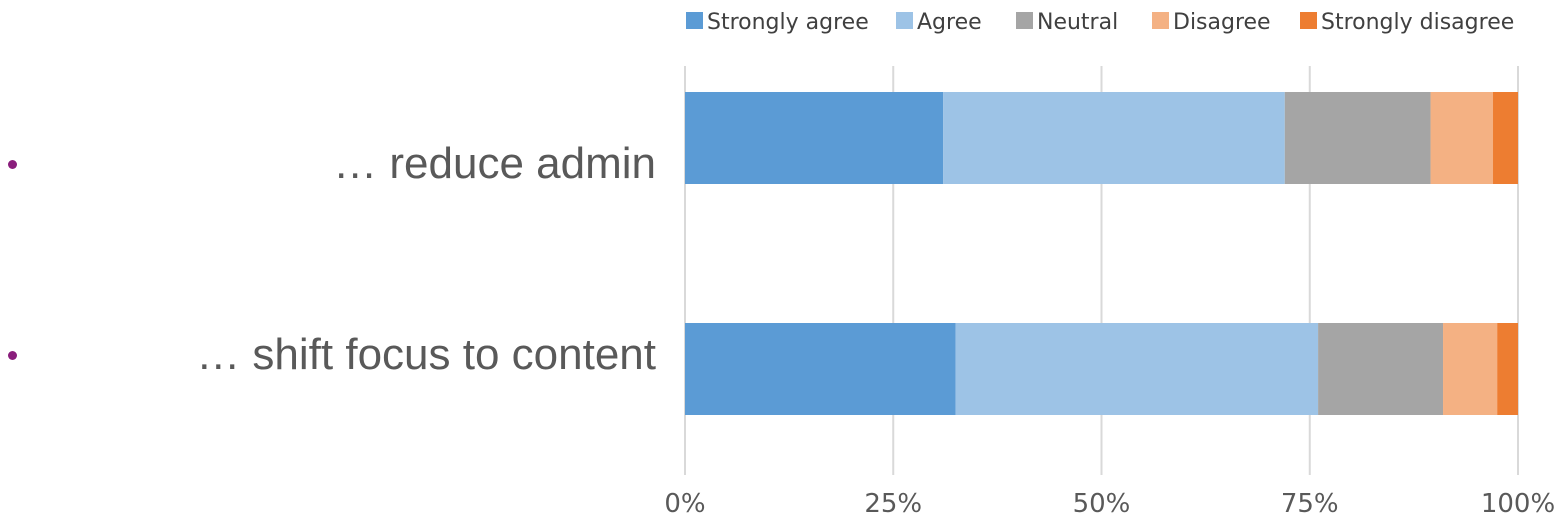 The height and width of the screenshot is (523, 1564). What do you see at coordinates (1222, 22) in the screenshot?
I see `legend-label: Disagree` at bounding box center [1222, 22].